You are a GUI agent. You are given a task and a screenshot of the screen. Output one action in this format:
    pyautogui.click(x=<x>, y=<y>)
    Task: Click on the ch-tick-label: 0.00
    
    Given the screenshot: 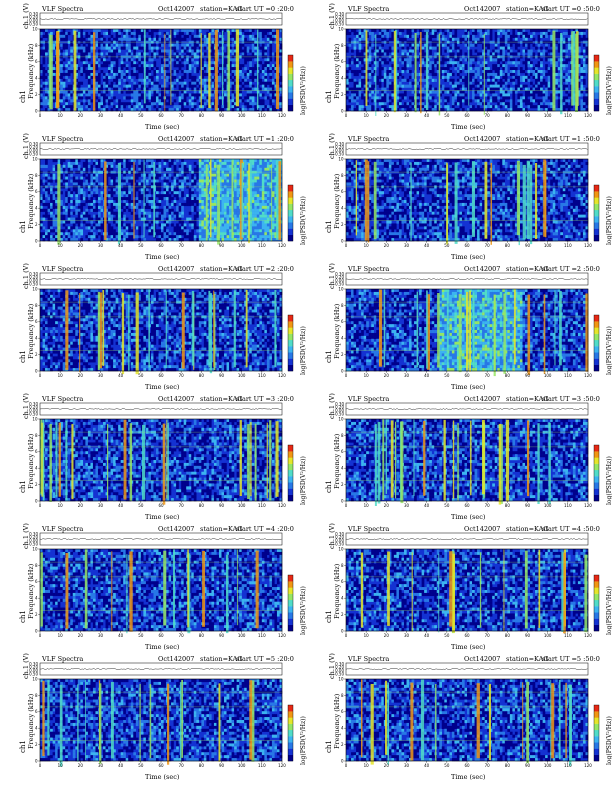 What is the action you would take?
    pyautogui.click(x=339, y=20)
    